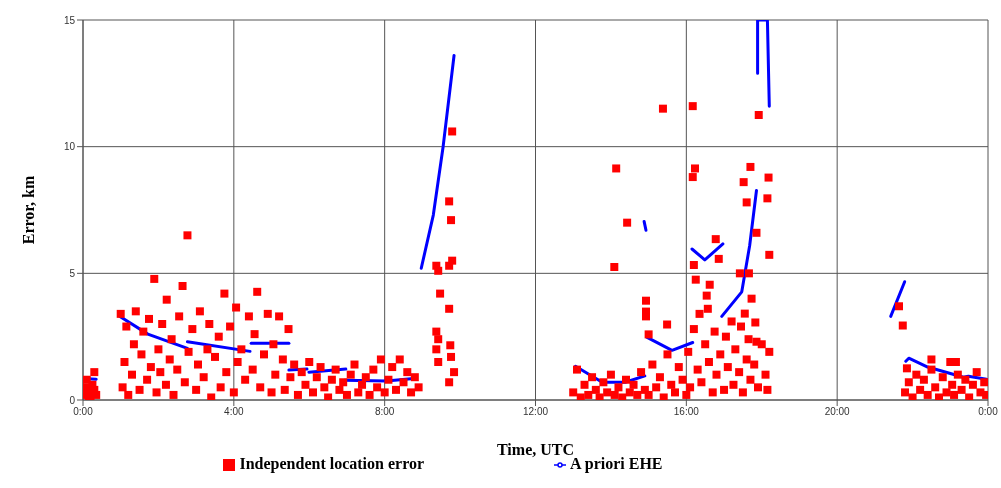  I want to click on legend-label: Independent location error, so click(332, 463).